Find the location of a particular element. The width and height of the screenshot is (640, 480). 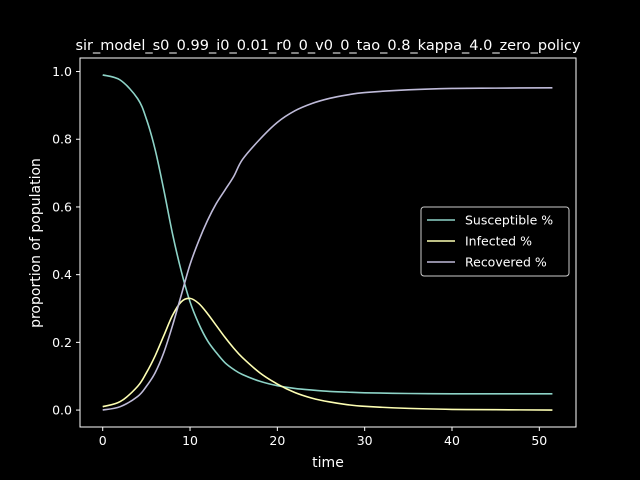

x-tick-label: 40 is located at coordinates (452, 440).